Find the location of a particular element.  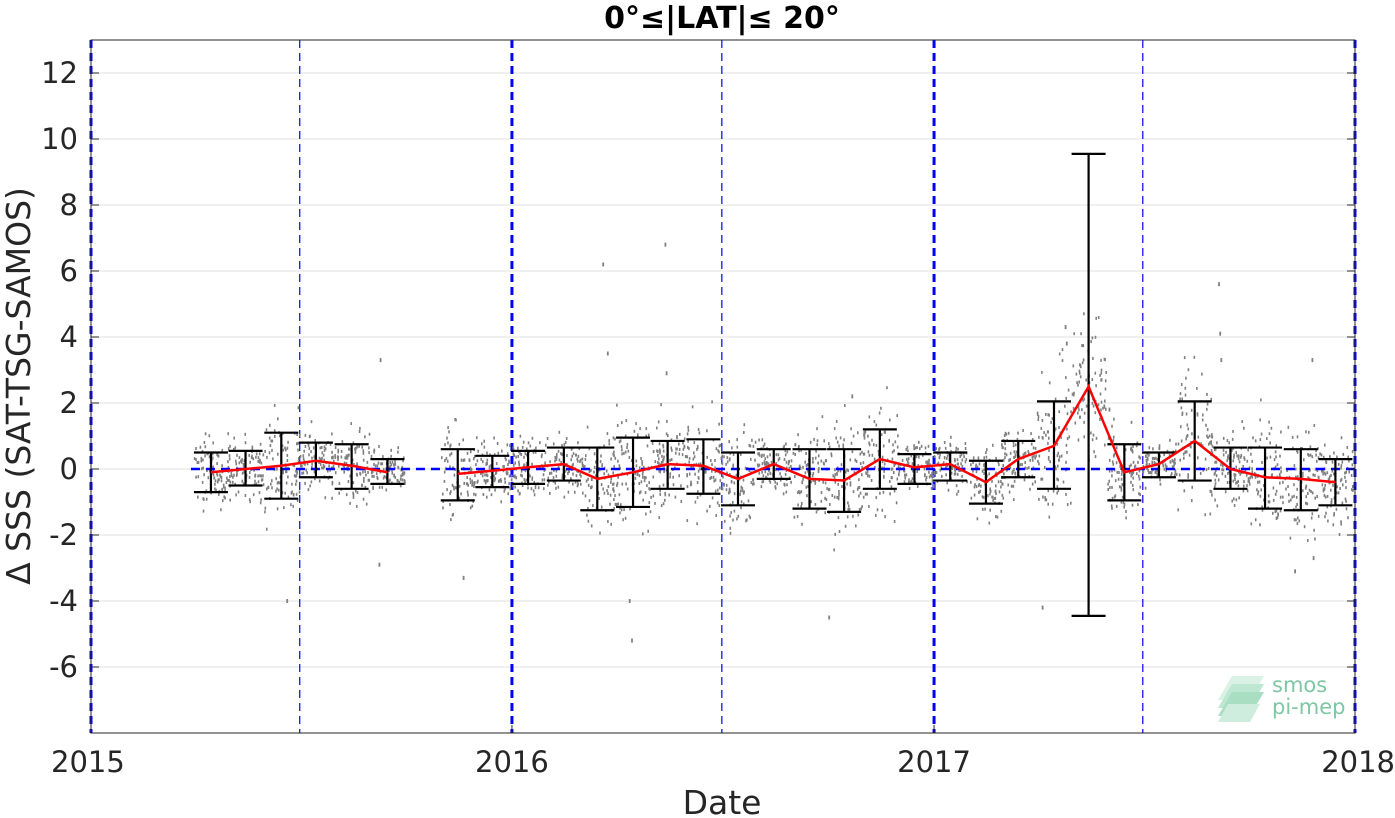

outlier-point is located at coordinates (380, 360).